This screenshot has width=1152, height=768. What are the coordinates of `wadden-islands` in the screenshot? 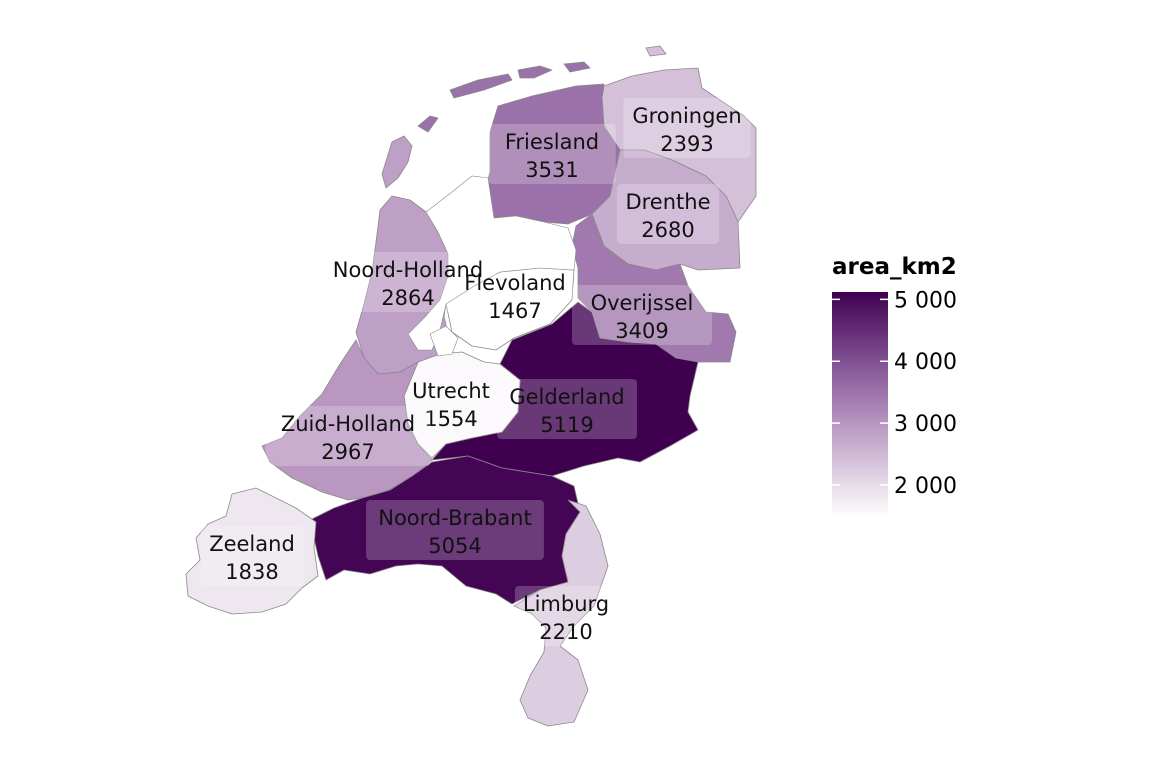 It's located at (524, 117).